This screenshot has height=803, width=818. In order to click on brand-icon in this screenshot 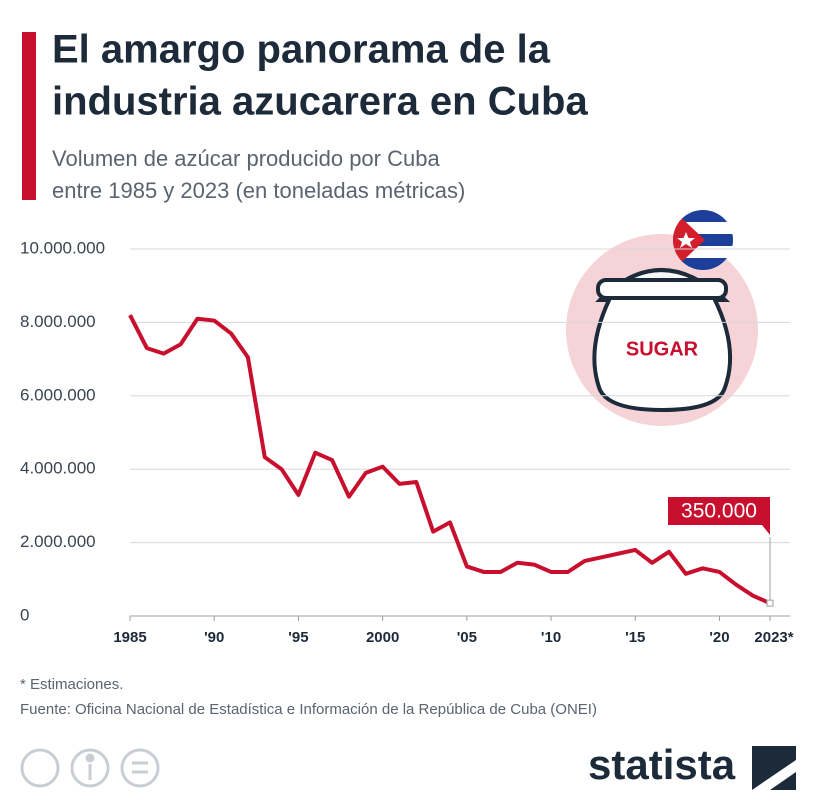, I will do `click(774, 768)`.